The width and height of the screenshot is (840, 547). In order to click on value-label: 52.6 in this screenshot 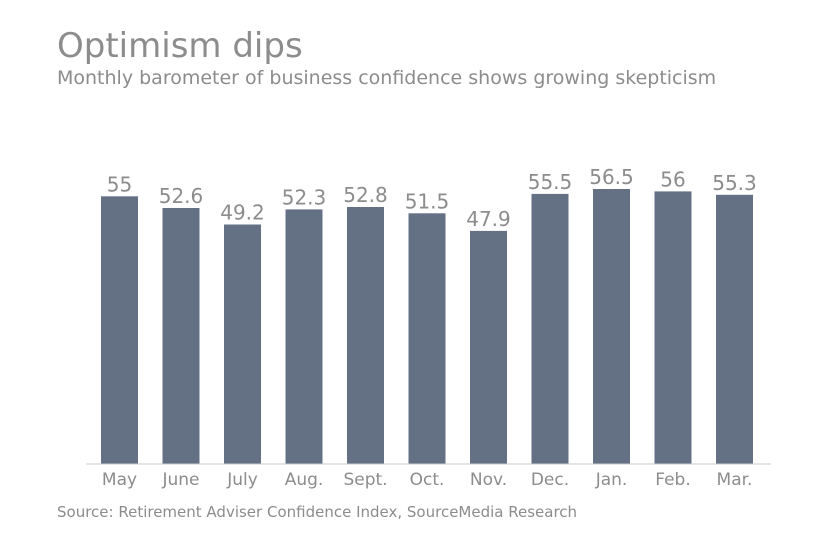, I will do `click(181, 196)`.